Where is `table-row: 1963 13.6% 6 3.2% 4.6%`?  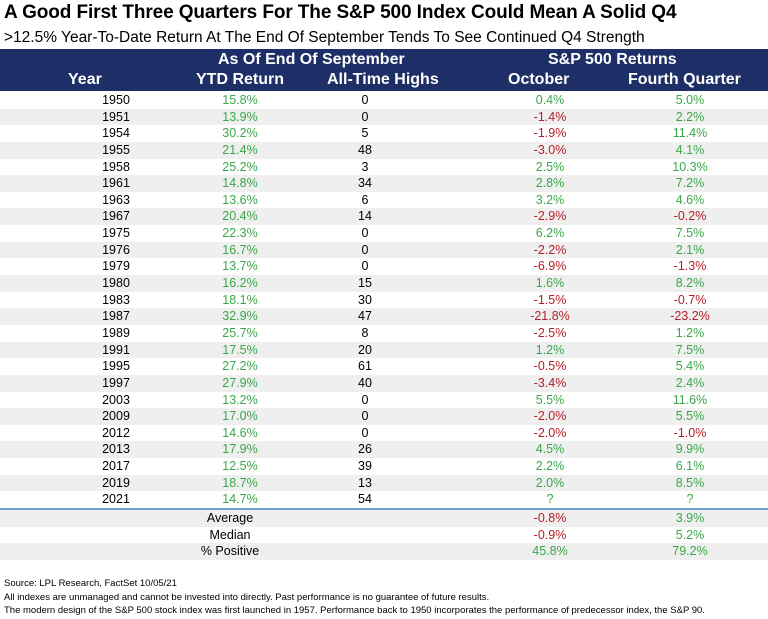 table-row: 1963 13.6% 6 3.2% 4.6% is located at coordinates (384, 200).